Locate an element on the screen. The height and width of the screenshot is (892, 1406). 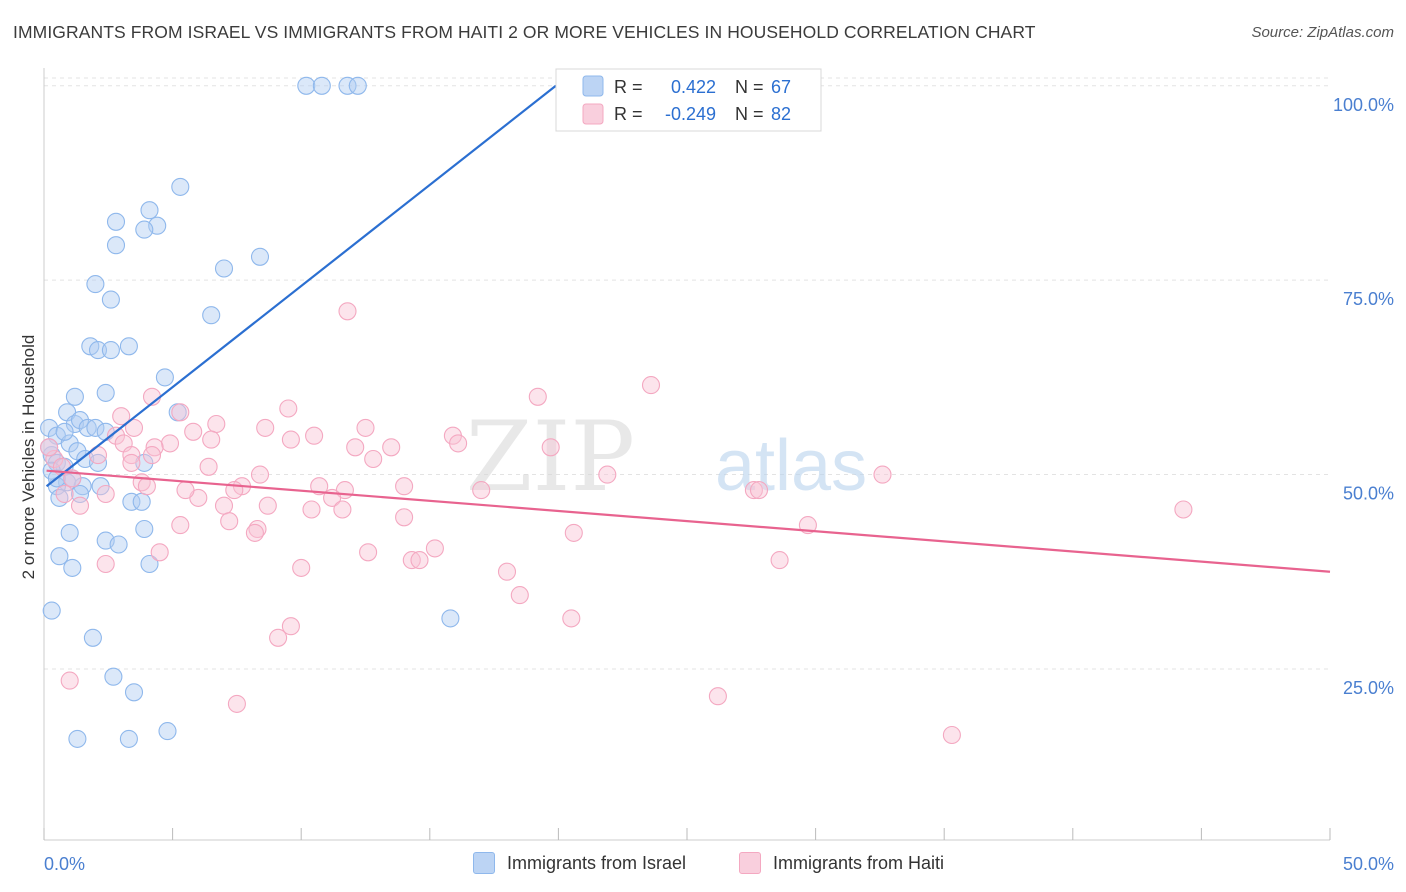
stats-legend: R = 0.422 N = 67 R = -0.249 N = 82 is located at coordinates (688, 100).